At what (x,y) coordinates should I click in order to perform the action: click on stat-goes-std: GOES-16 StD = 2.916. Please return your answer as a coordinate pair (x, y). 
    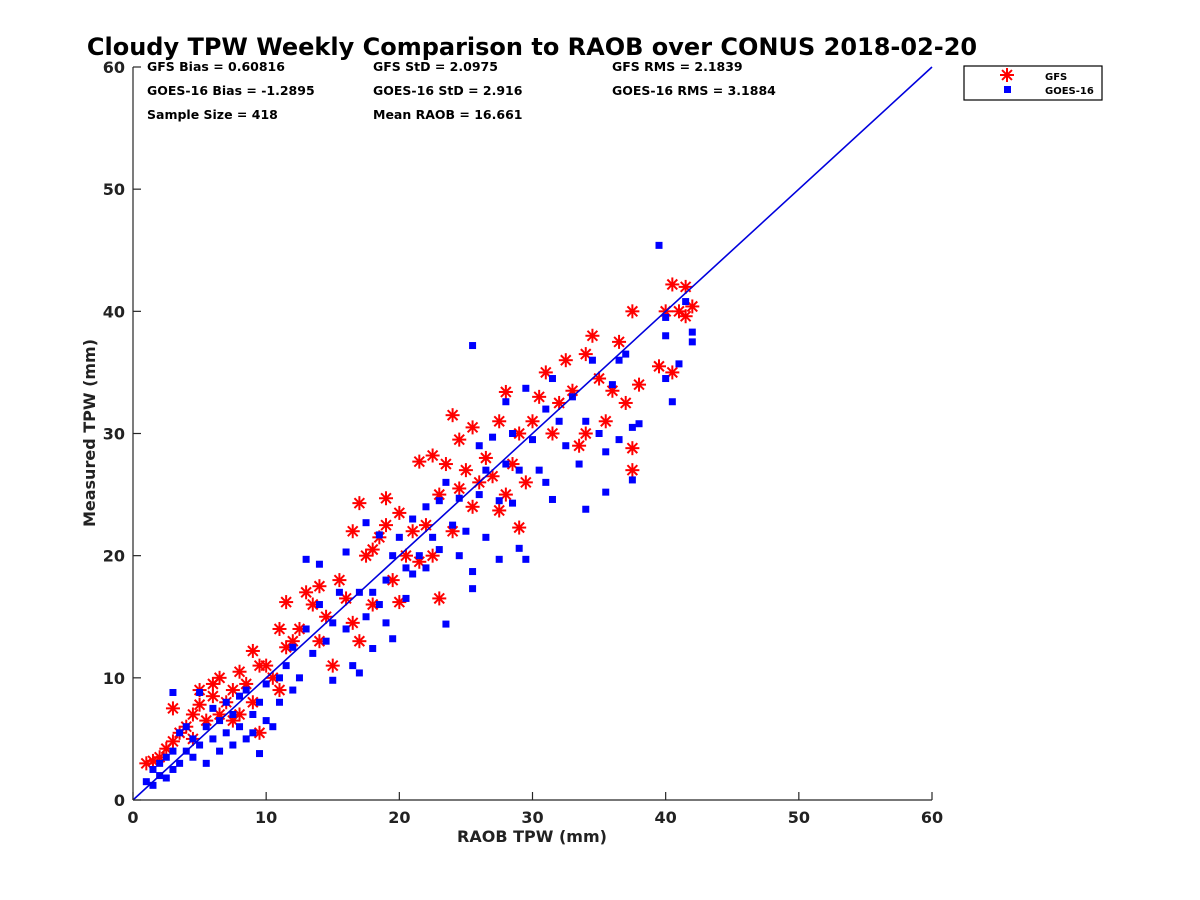
    Looking at the image, I should click on (448, 90).